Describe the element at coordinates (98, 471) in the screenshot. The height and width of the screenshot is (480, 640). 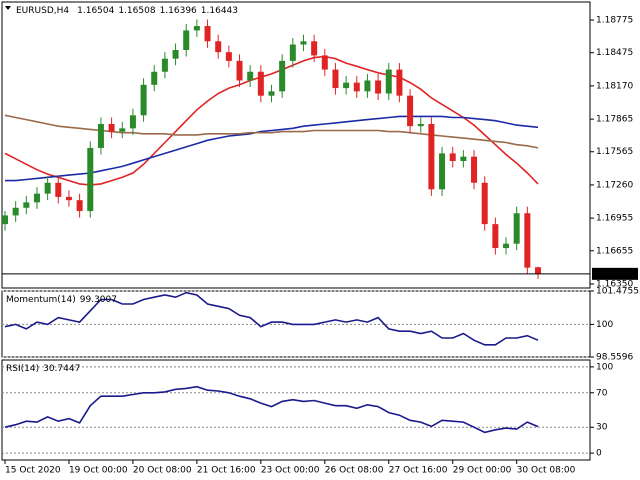
I see `x-tick-label: 19 Oct 00:00` at that location.